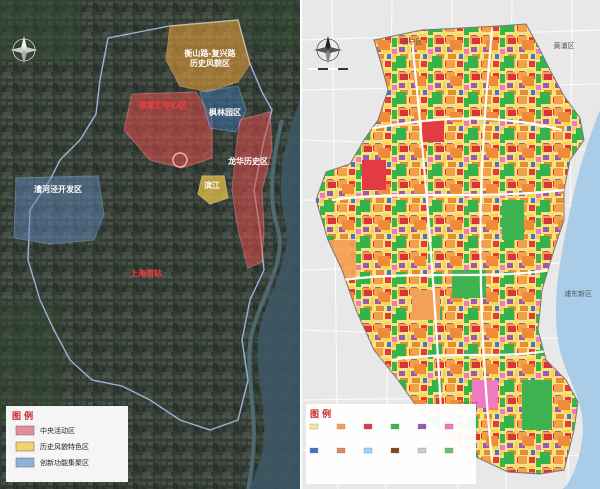  What do you see at coordinates (57, 430) in the screenshot?
I see `legend-label-0: 中央活动区` at bounding box center [57, 430].